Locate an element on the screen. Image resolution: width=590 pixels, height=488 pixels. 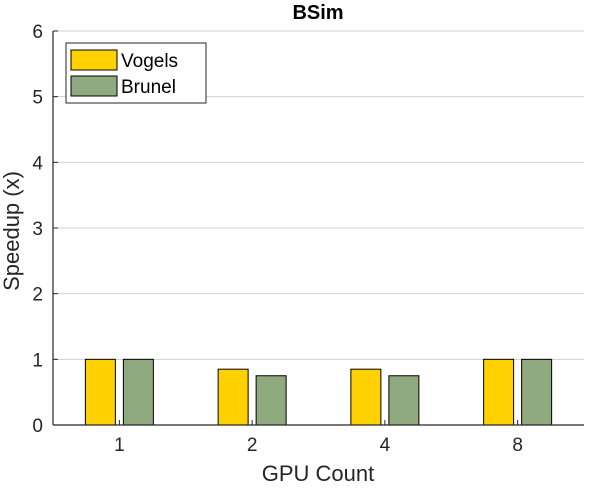
y-tick-label: 0 is located at coordinates (37, 426).